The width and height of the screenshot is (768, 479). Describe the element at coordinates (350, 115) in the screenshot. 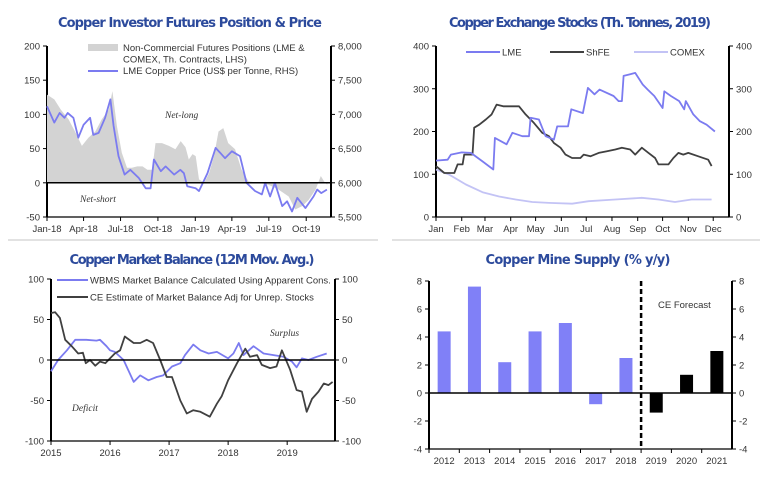

I see `y-right-tick-label: 7,000` at that location.